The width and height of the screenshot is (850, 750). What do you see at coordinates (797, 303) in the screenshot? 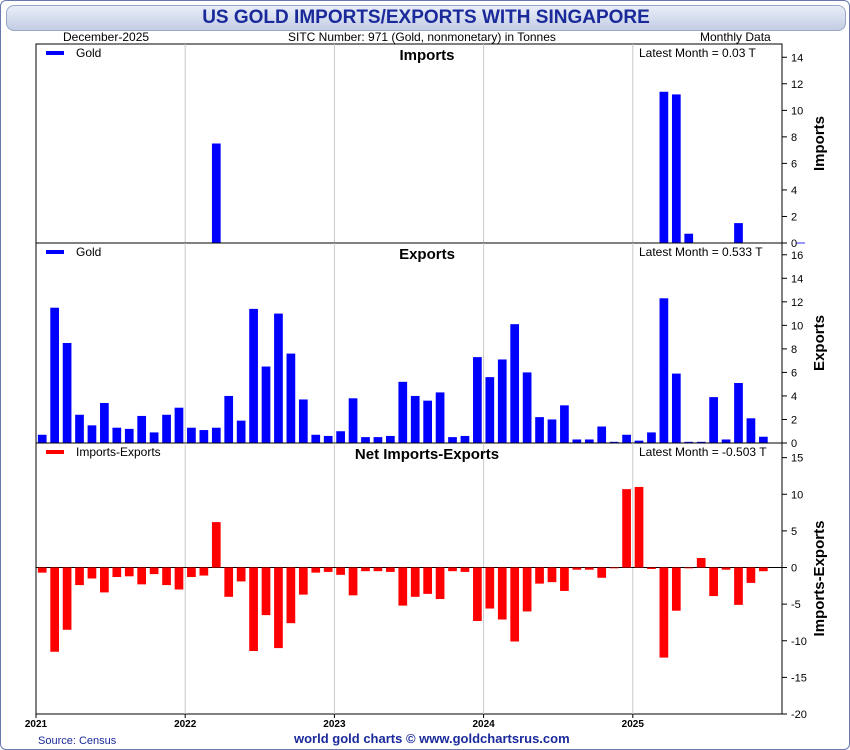
I see `panel-1-ytick-label: 12` at bounding box center [797, 303].